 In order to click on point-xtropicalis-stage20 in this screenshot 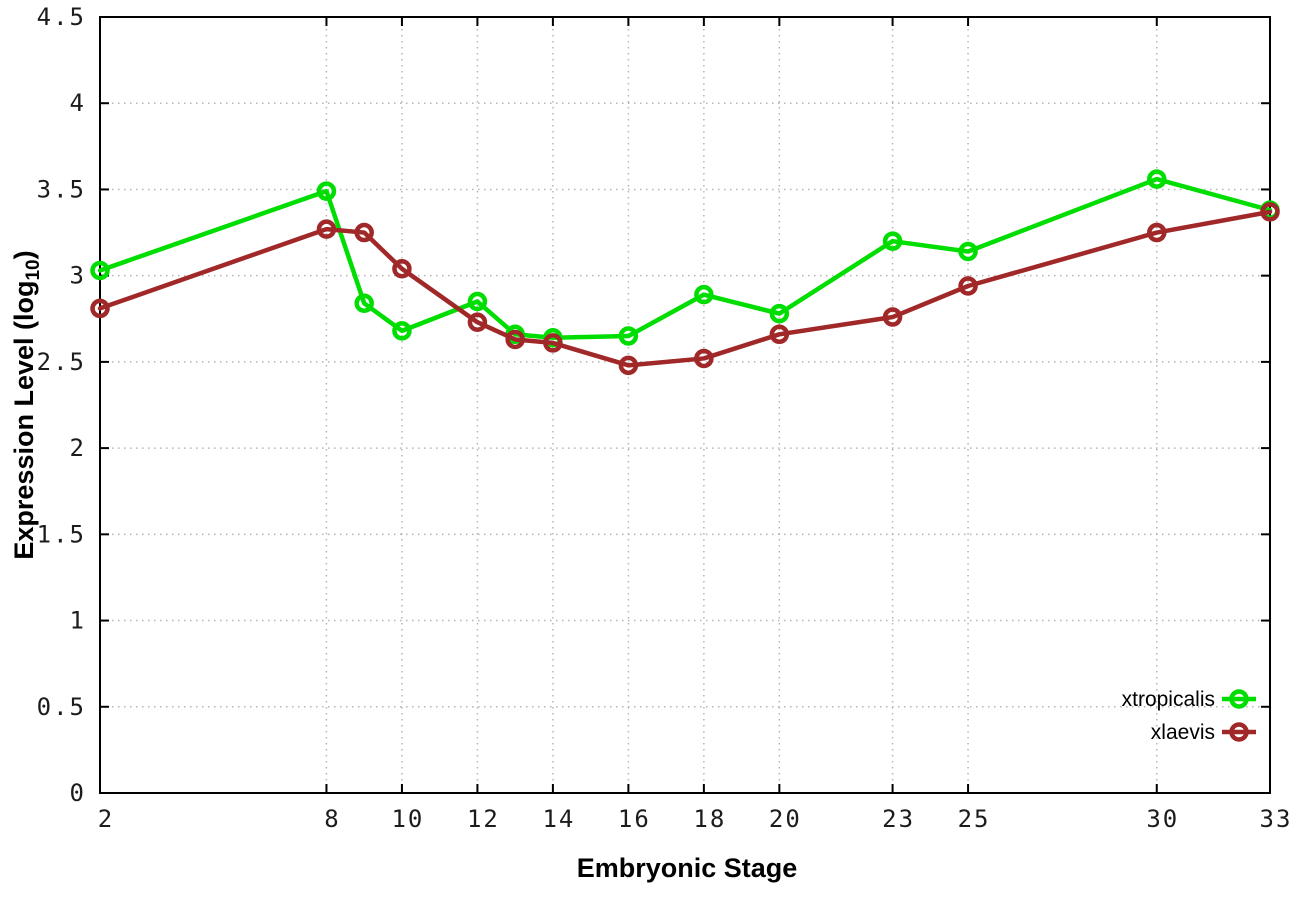, I will do `click(779, 313)`.